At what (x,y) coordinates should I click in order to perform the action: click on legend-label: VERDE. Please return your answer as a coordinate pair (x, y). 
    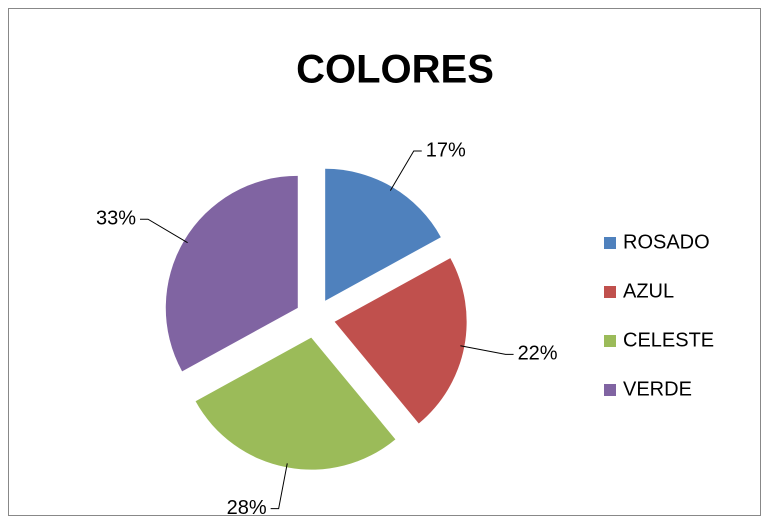
    Looking at the image, I should click on (657, 389).